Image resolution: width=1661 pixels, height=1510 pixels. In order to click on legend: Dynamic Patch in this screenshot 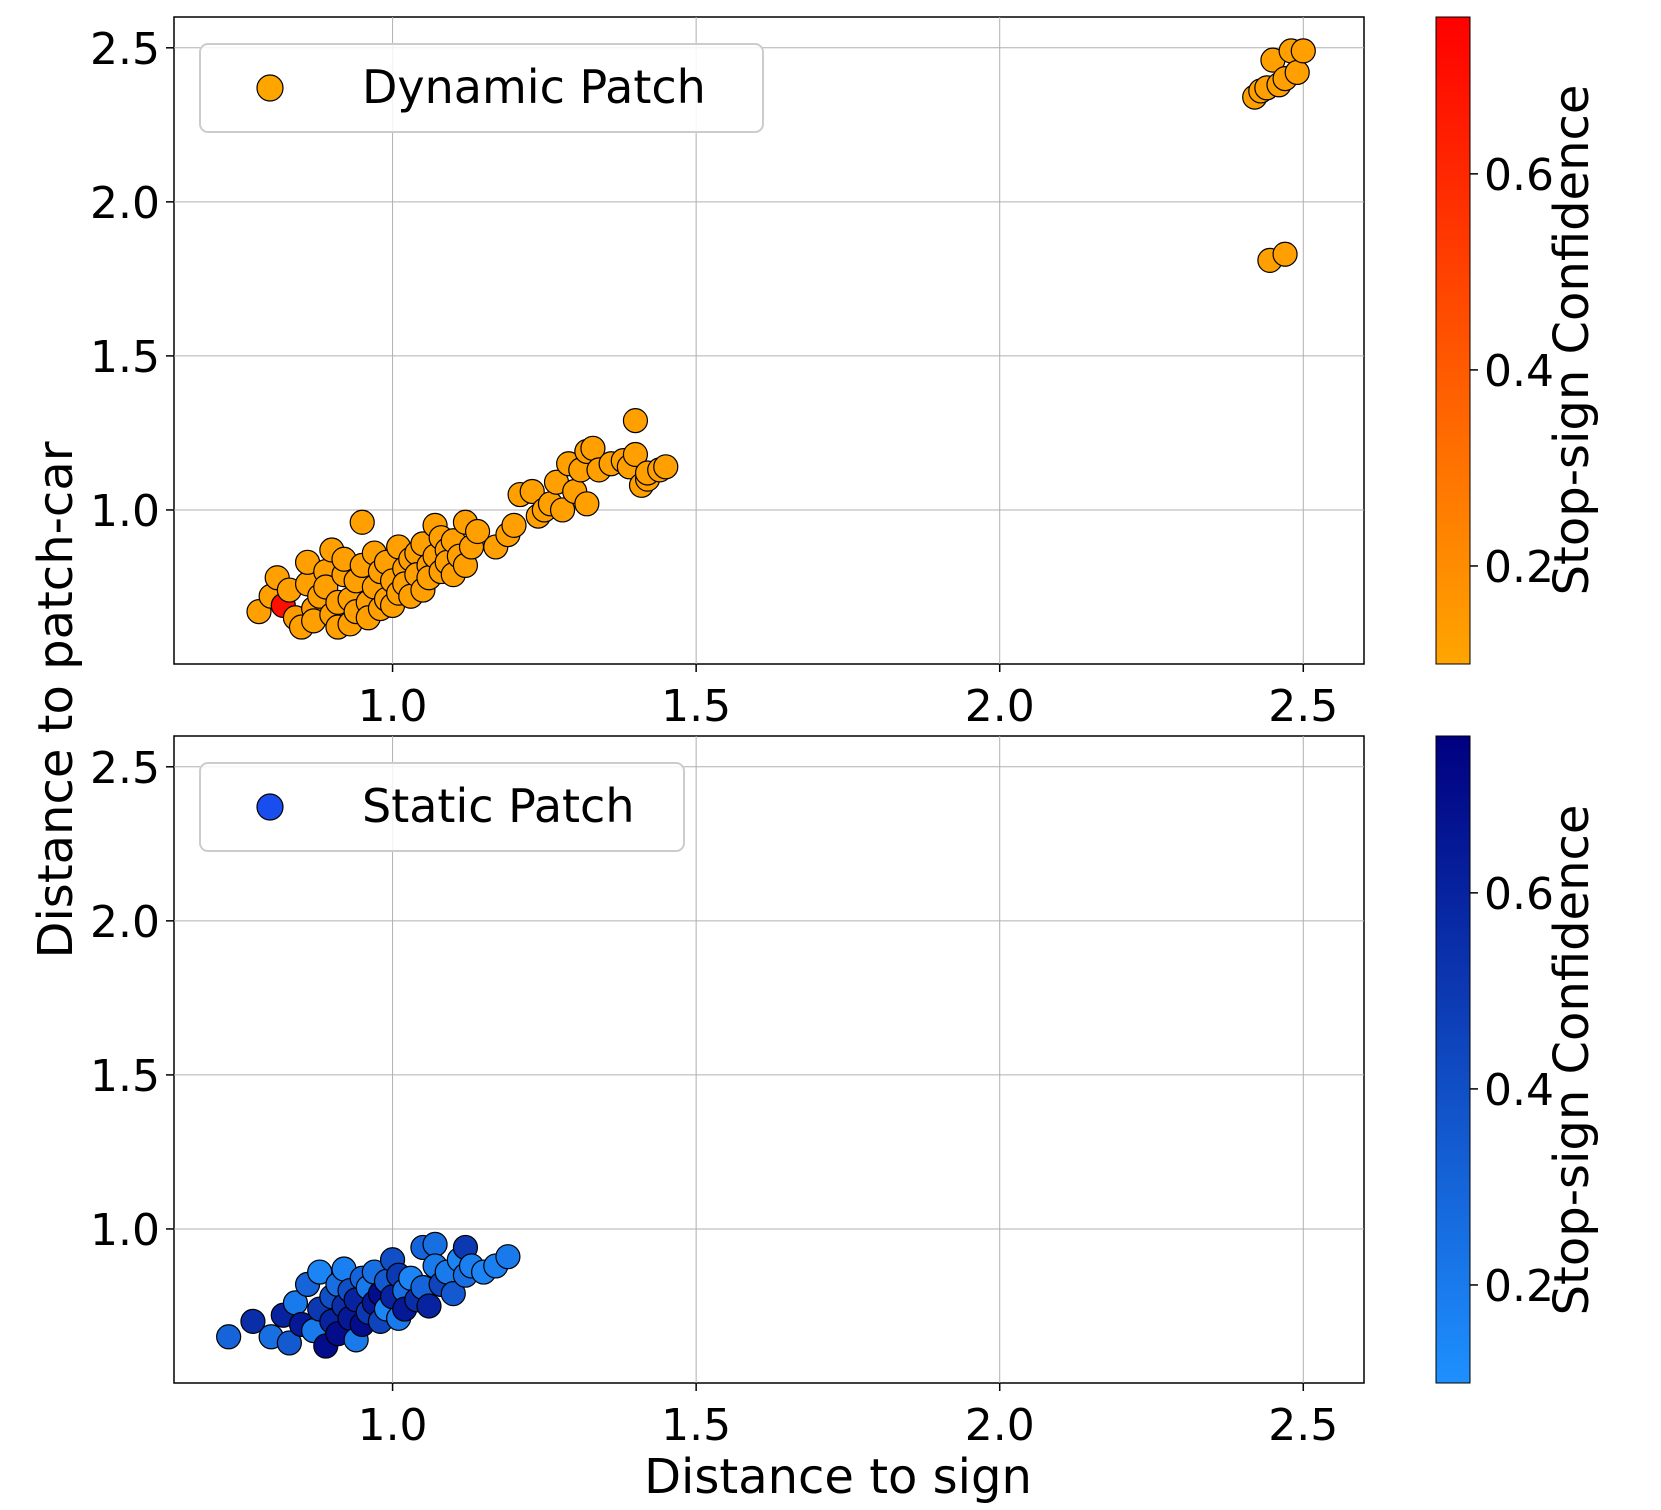, I will do `click(481, 88)`.